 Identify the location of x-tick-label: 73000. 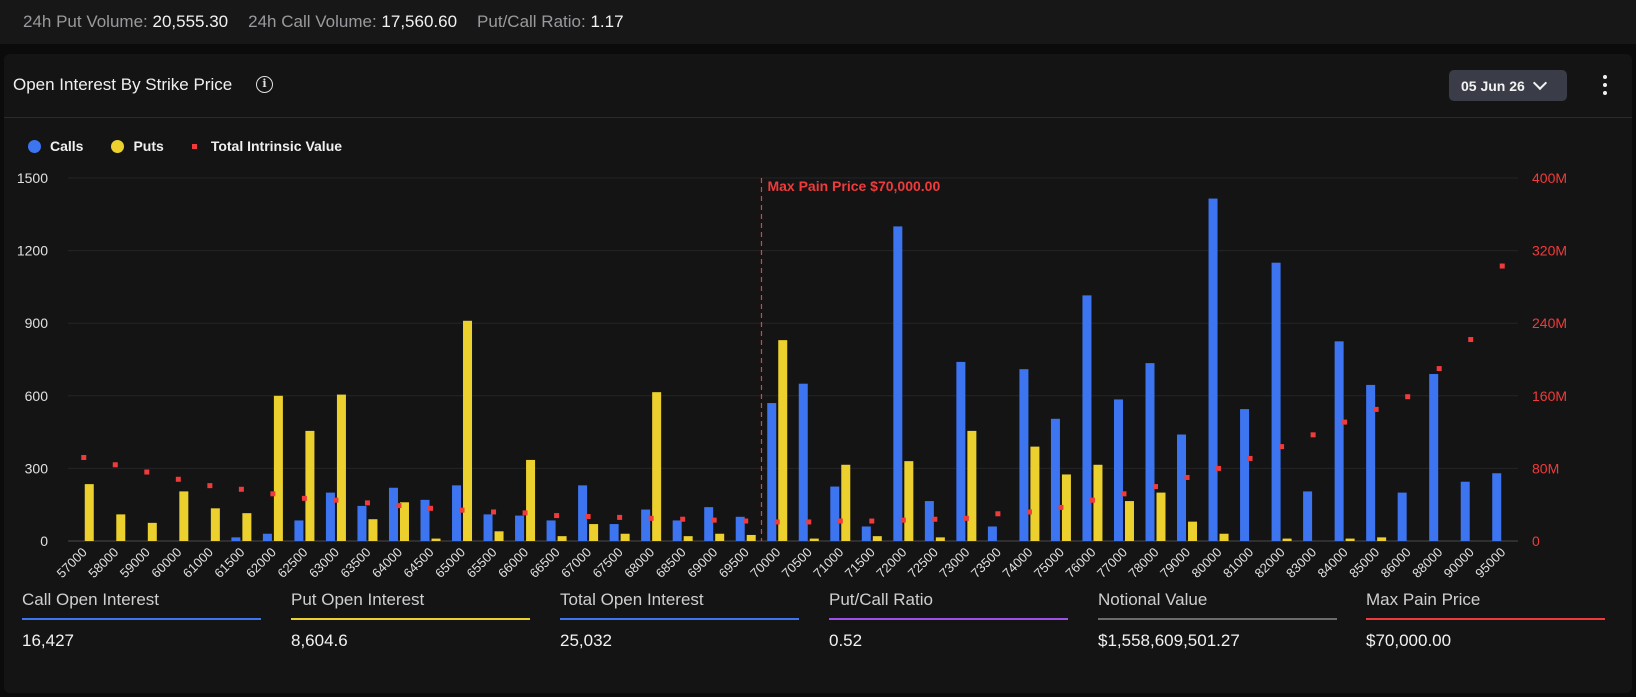
(954, 563).